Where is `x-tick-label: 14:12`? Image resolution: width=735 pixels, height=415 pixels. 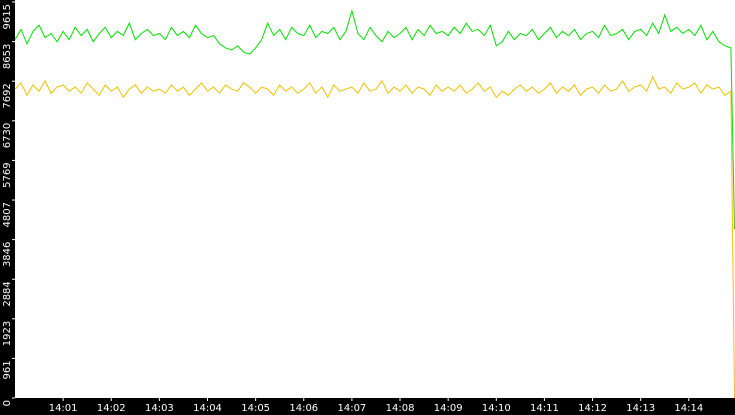 x-tick-label: 14:12 is located at coordinates (592, 408).